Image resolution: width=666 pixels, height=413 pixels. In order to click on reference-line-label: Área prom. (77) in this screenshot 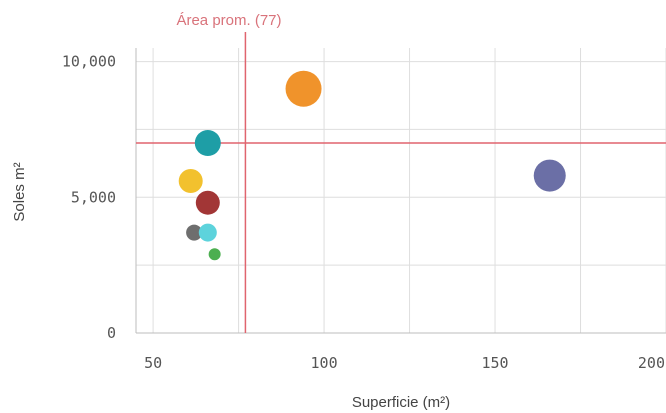, I will do `click(228, 20)`.